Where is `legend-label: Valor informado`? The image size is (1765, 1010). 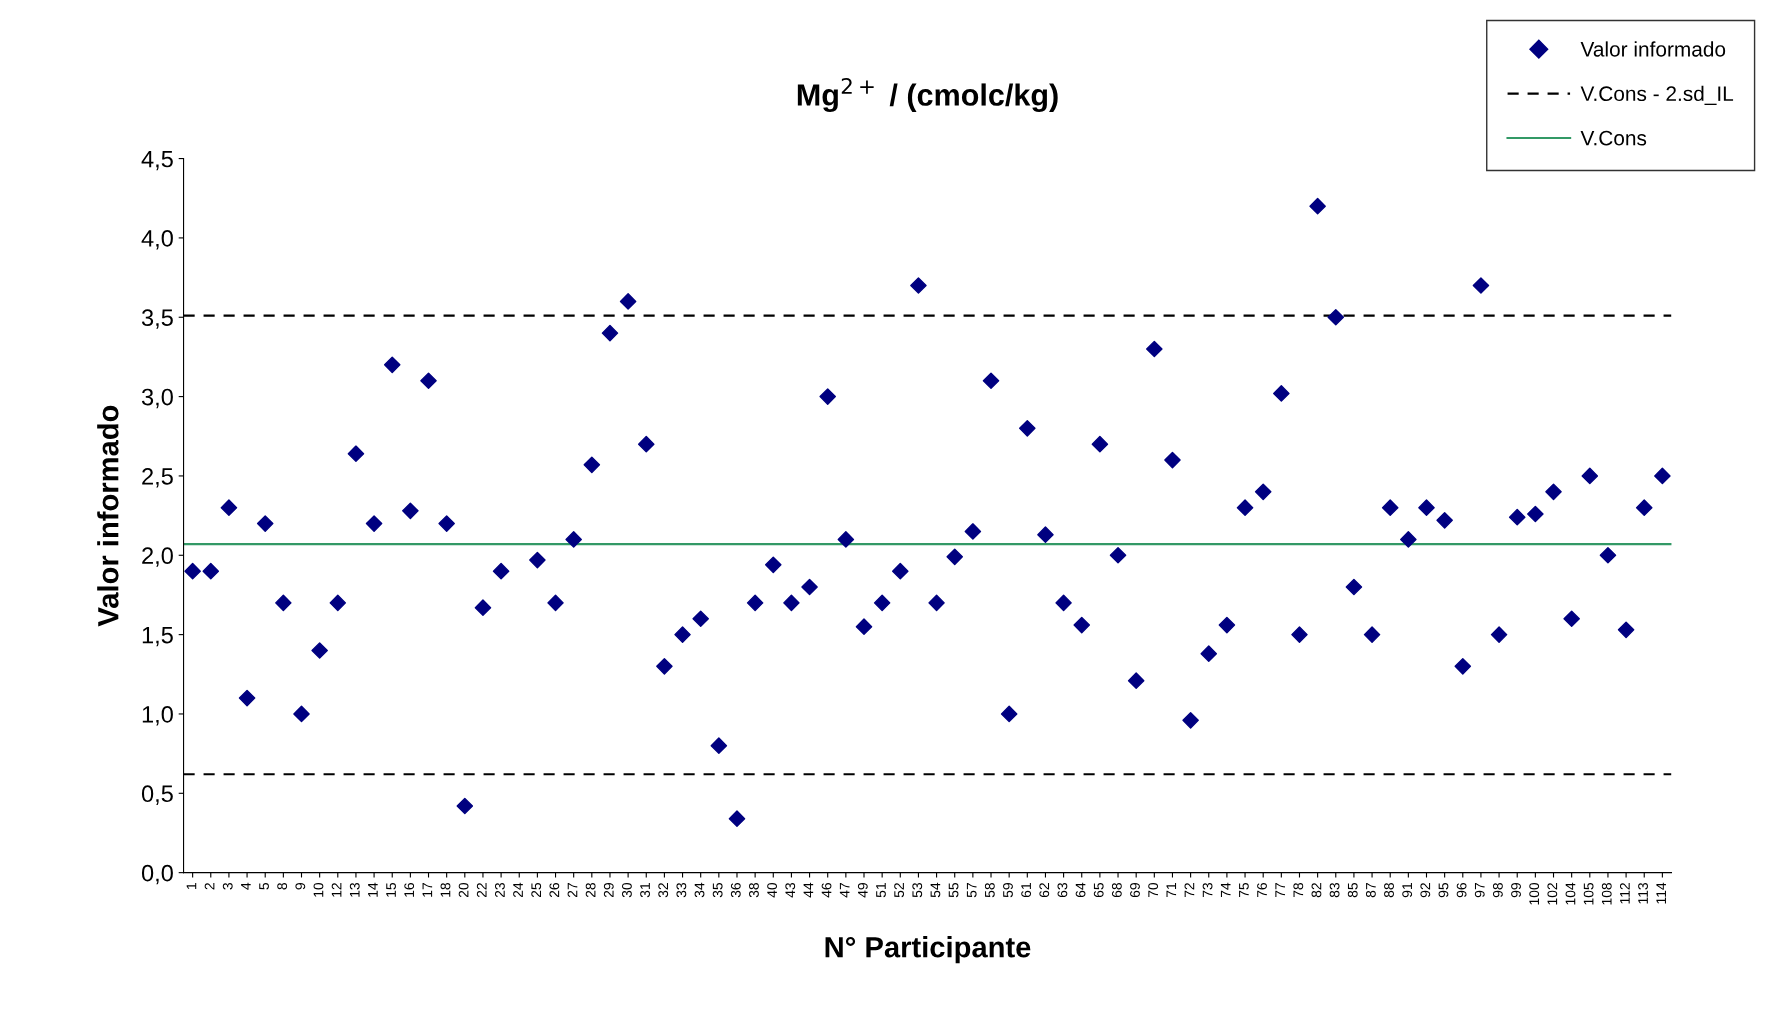 legend-label: Valor informado is located at coordinates (1653, 49).